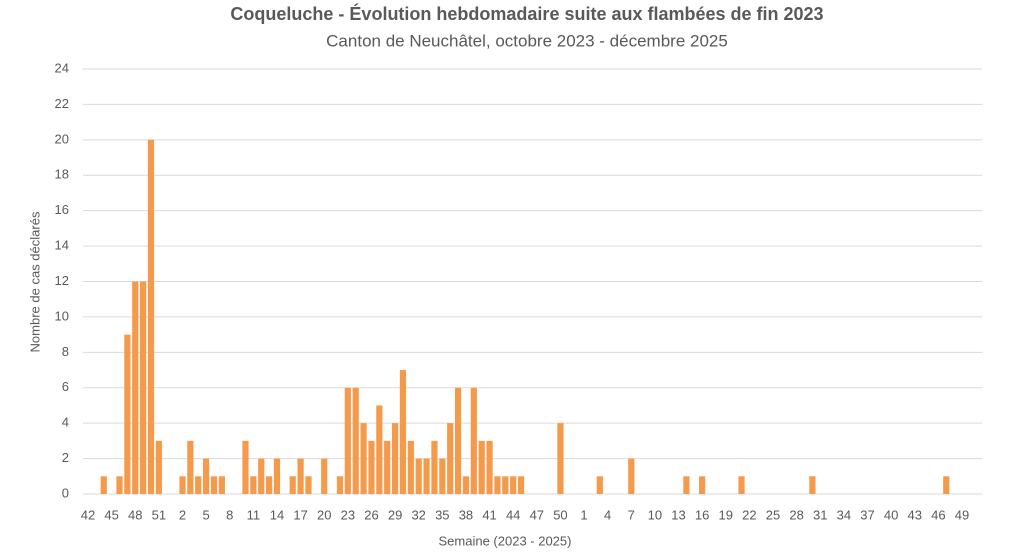  What do you see at coordinates (62, 209) in the screenshot?
I see `y-tick-label: 16` at bounding box center [62, 209].